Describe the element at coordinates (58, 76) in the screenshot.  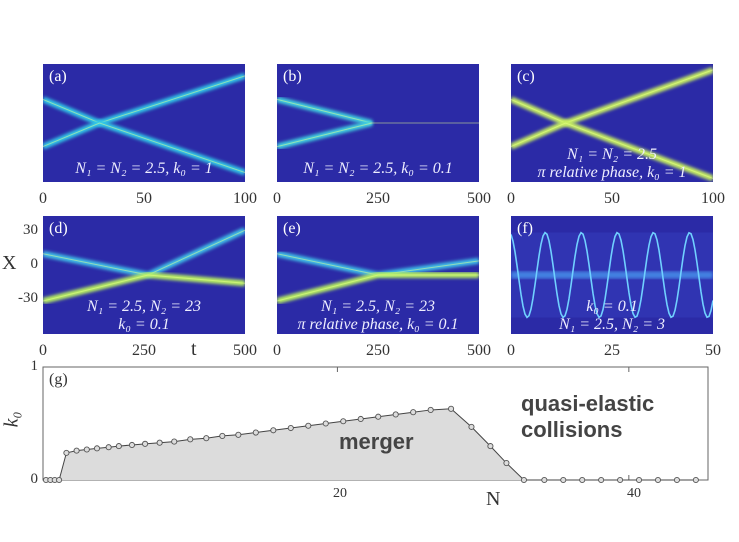
I see `panel-label: (a)` at that location.